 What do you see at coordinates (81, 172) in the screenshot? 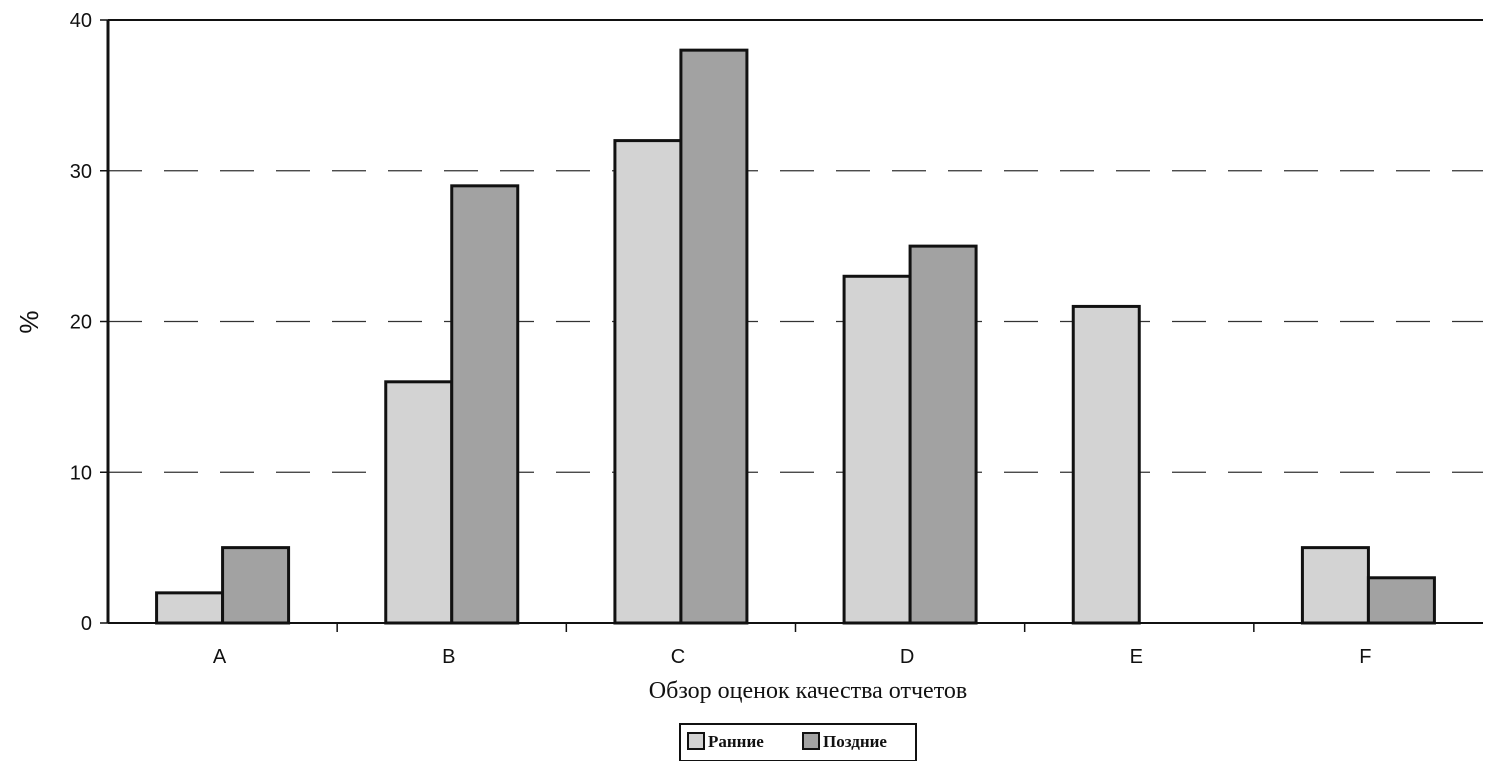
I see `y-tick-label: 30` at bounding box center [81, 172].